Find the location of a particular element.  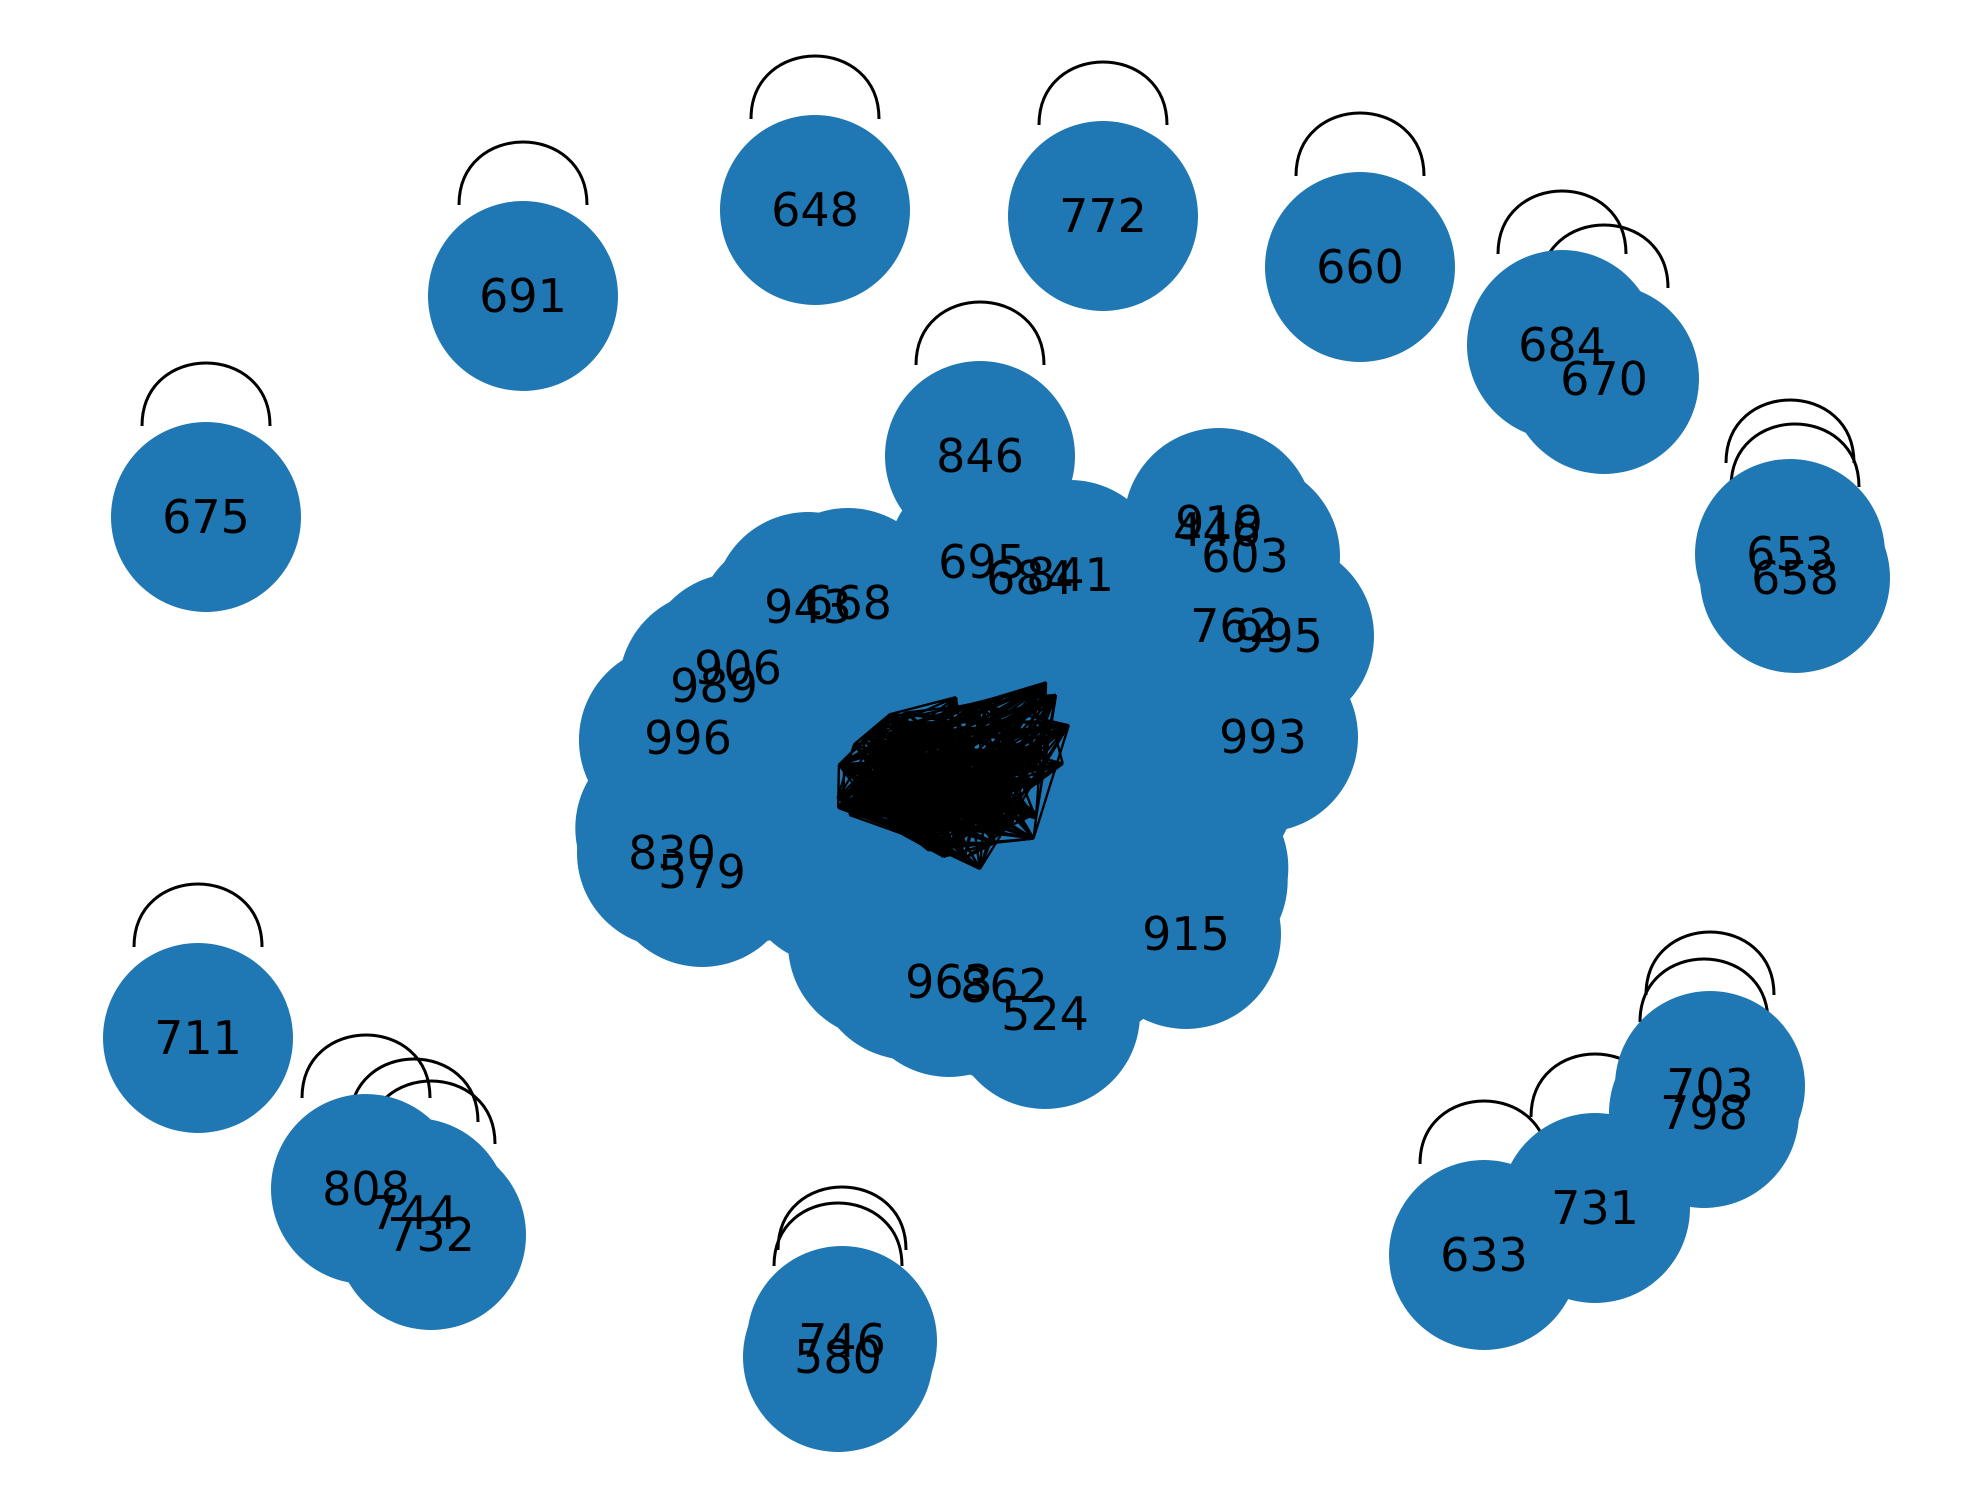

node-label-580: 580 is located at coordinates (838, 1357).